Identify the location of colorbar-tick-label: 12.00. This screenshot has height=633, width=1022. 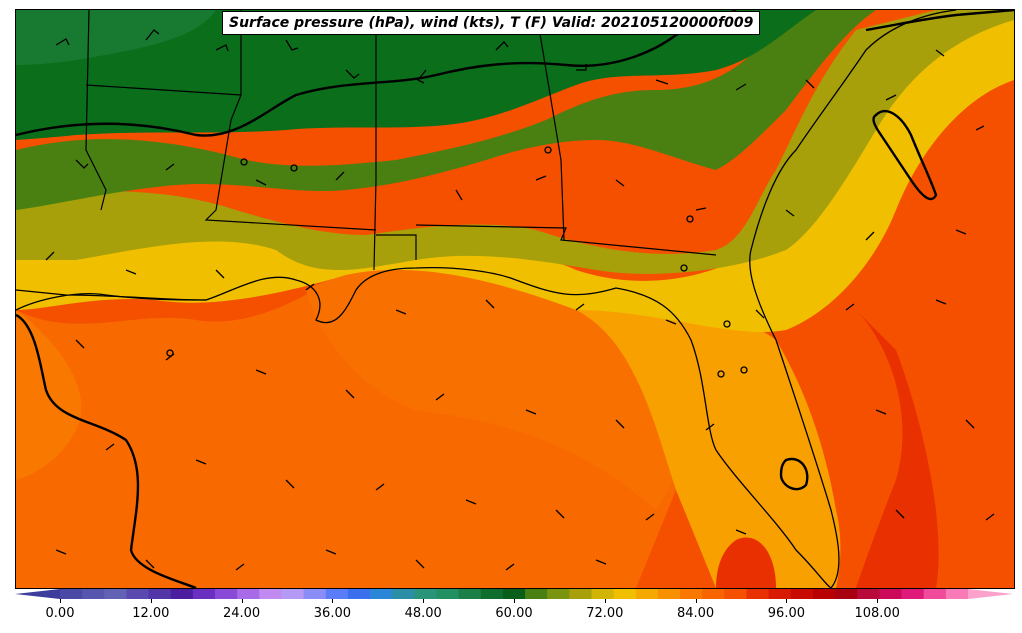
(151, 613).